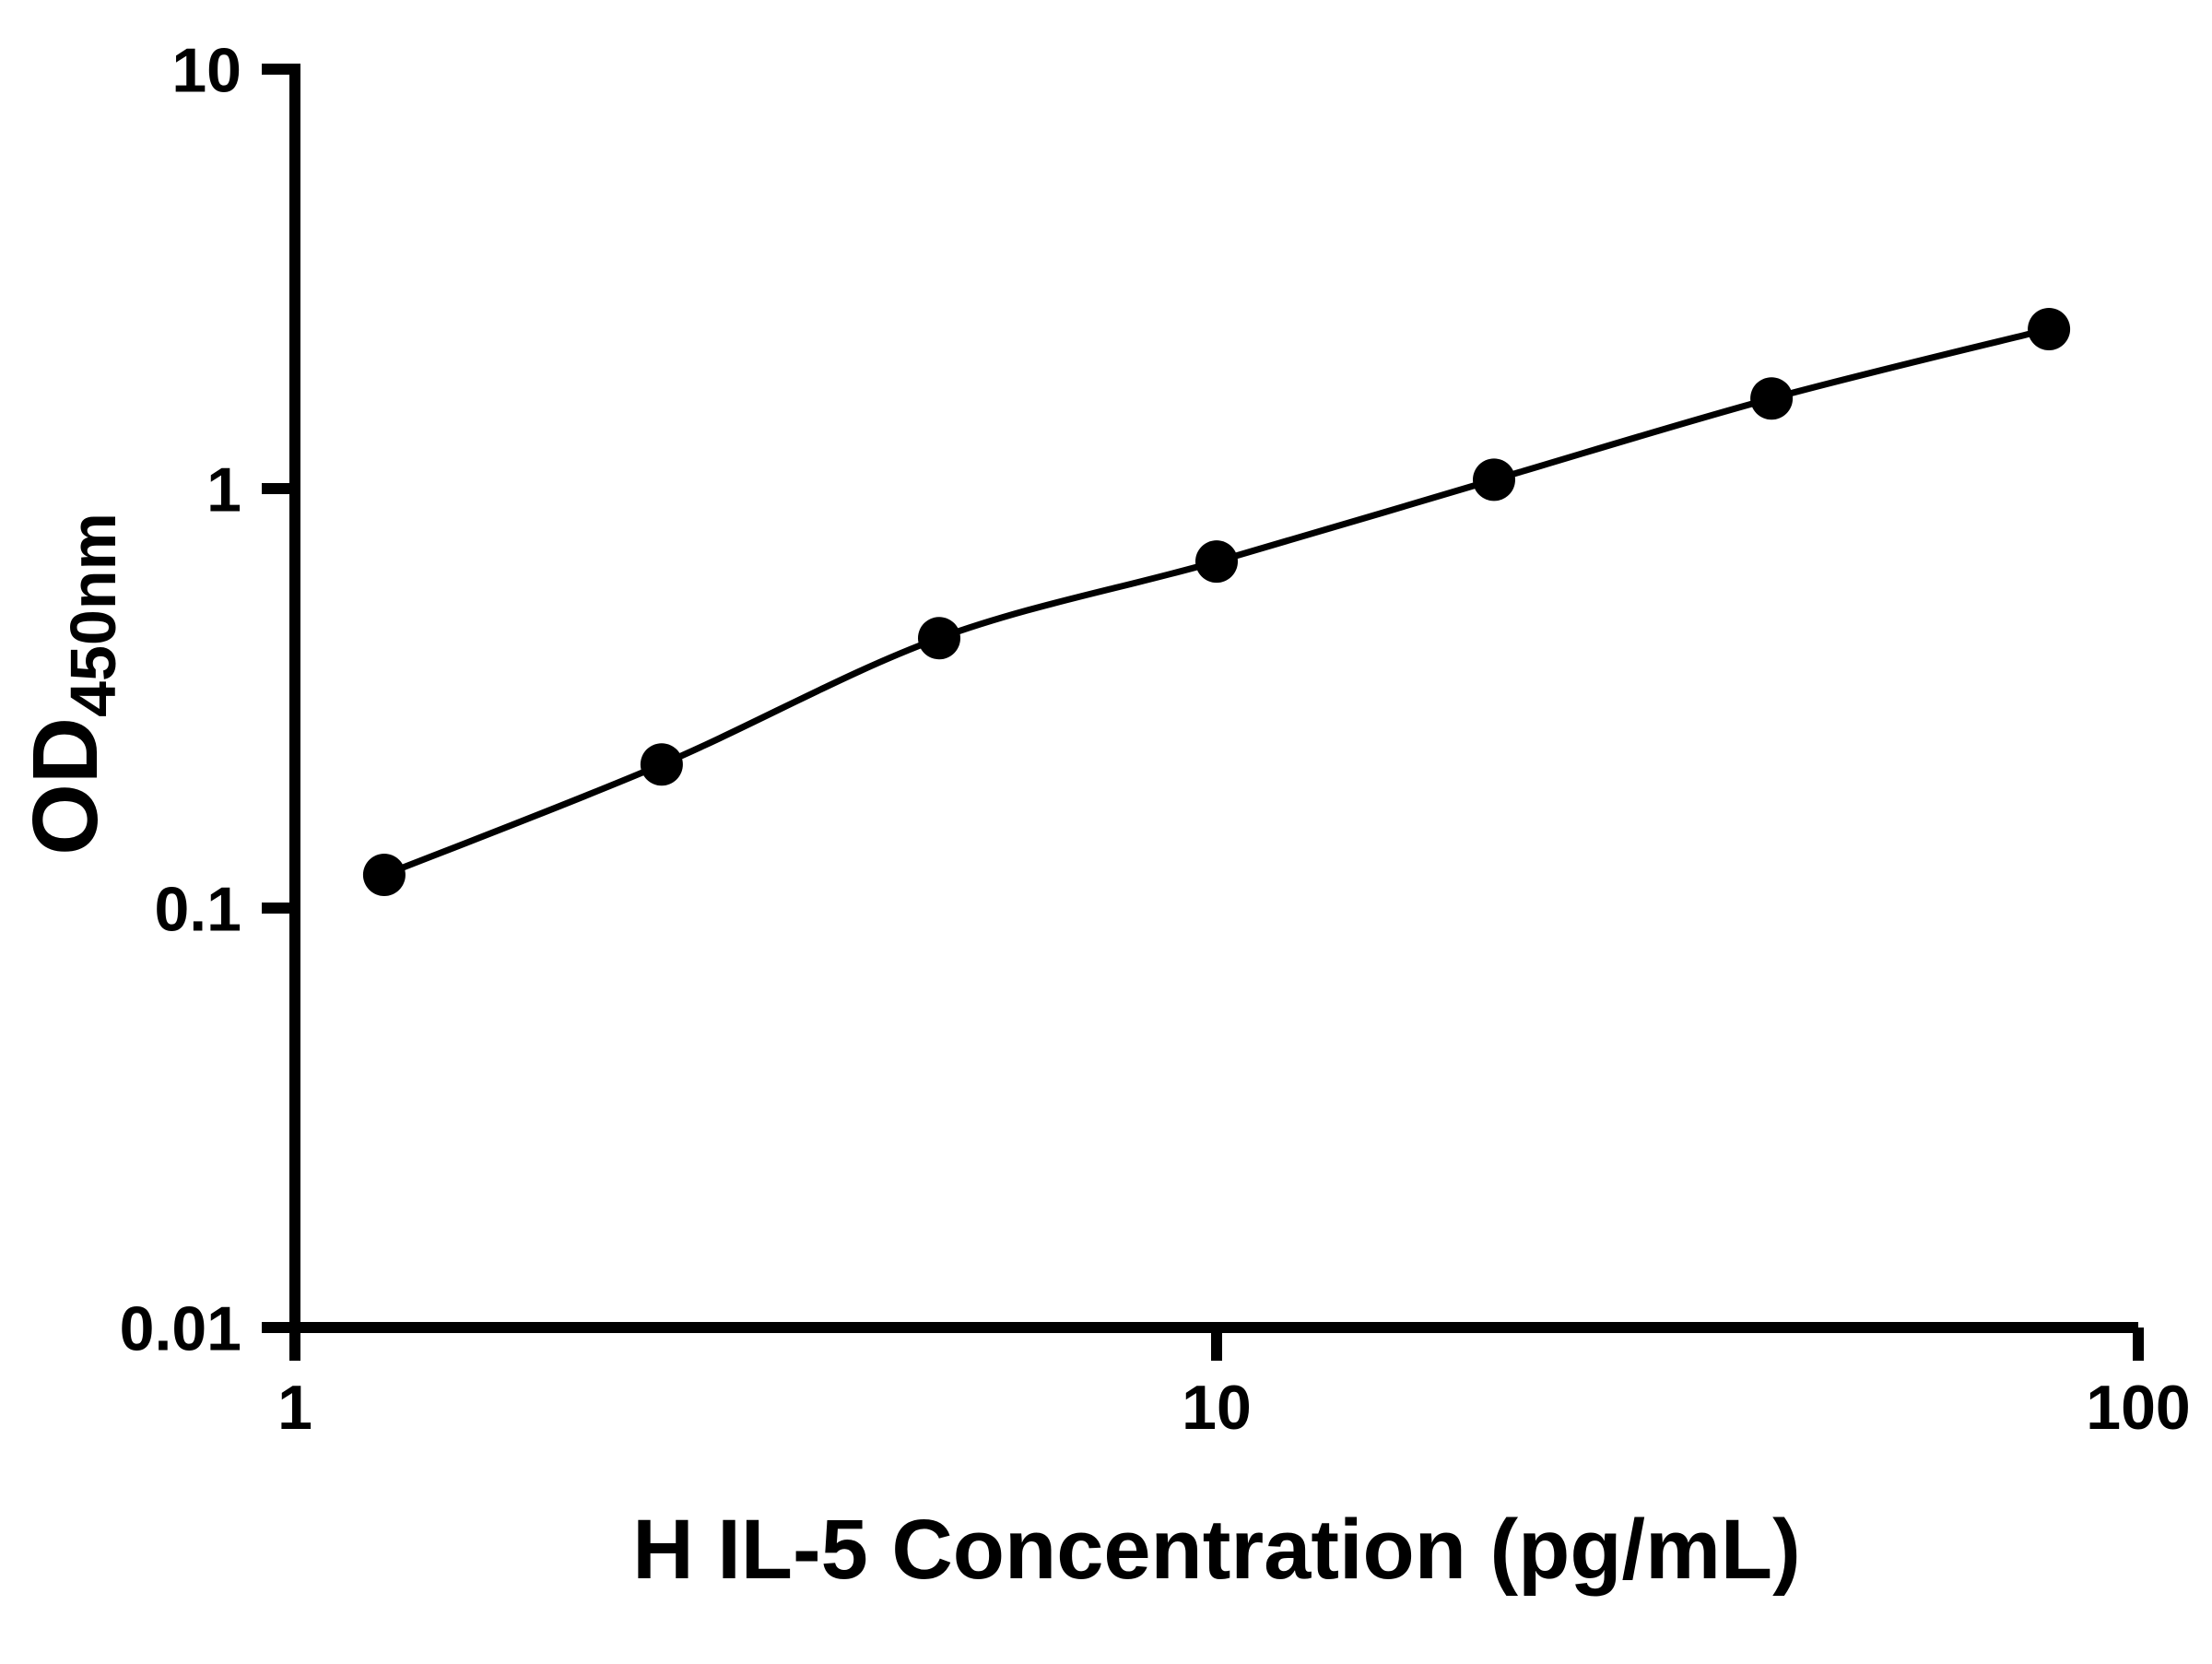  Describe the element at coordinates (197, 909) in the screenshot. I see `y-tick-label-0_1: 0.1` at that location.